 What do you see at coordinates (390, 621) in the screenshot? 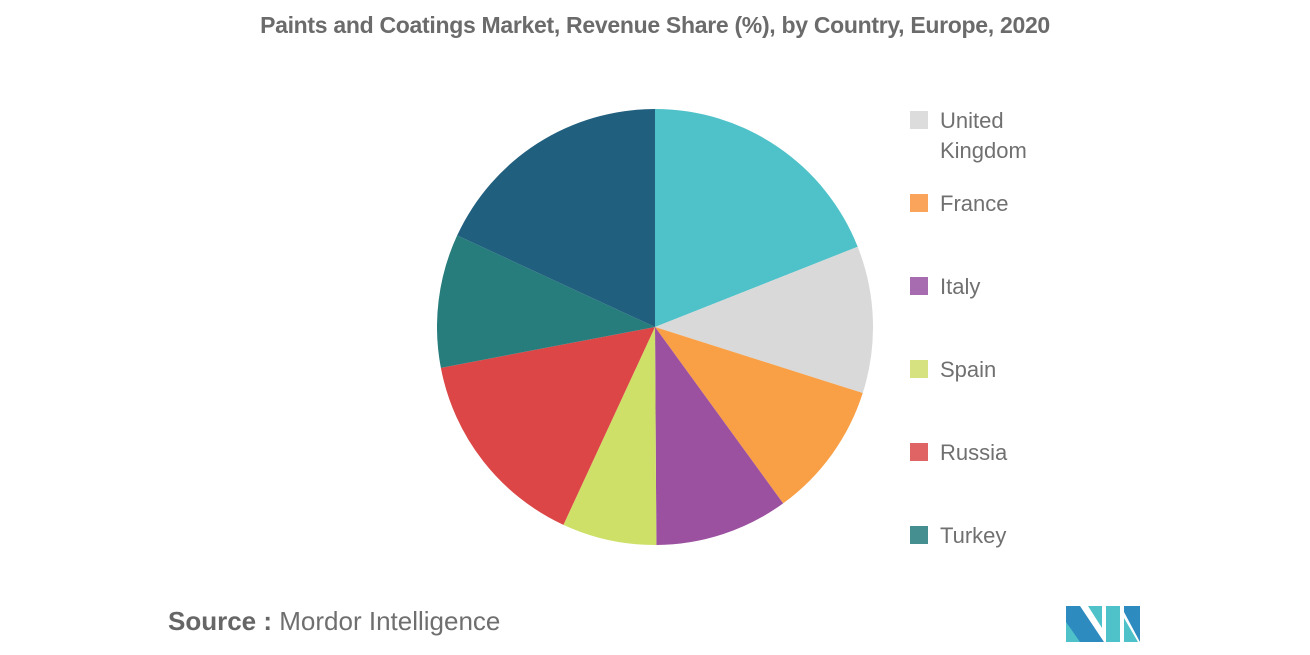
I see `source-value: Mordor Intelligence` at bounding box center [390, 621].